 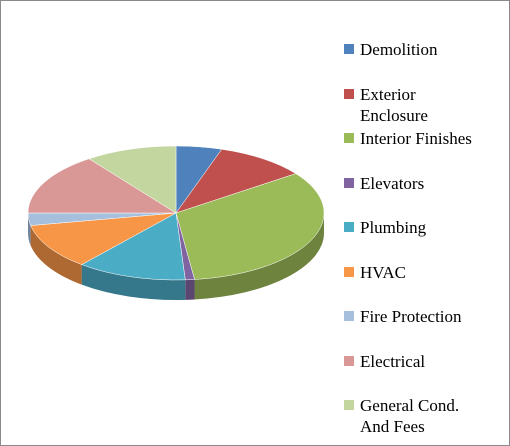 I want to click on legend-item: Interior Finishes, so click(x=412, y=138).